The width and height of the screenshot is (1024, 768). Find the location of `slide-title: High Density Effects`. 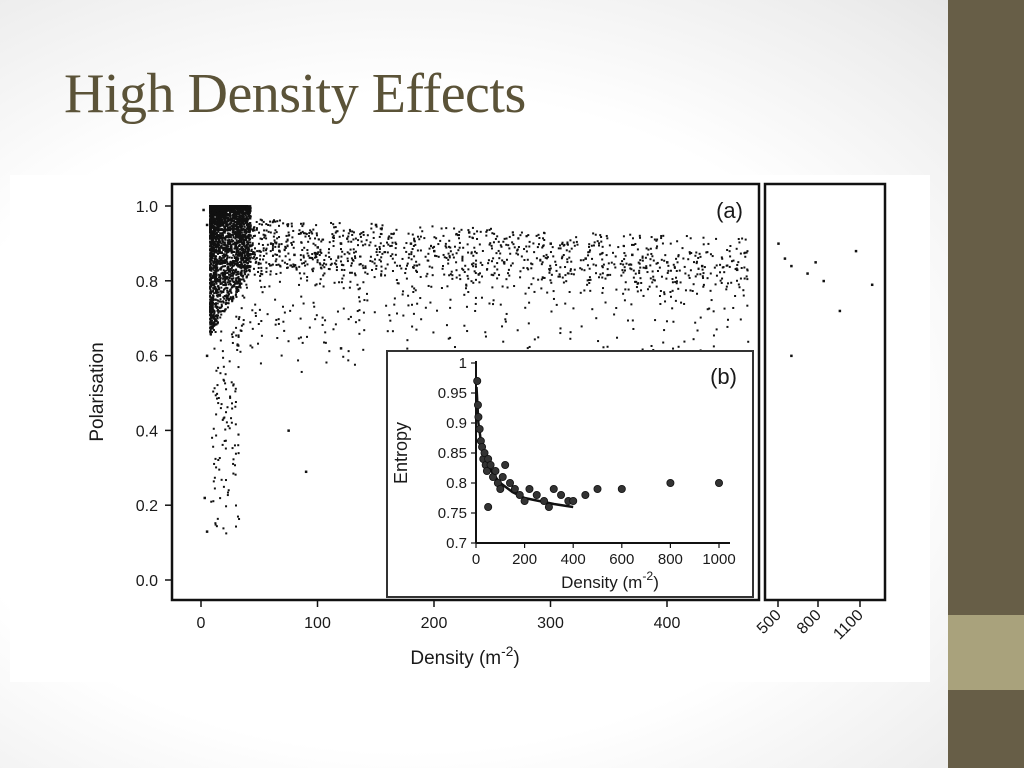

slide-title: High Density Effects is located at coordinates (295, 94).